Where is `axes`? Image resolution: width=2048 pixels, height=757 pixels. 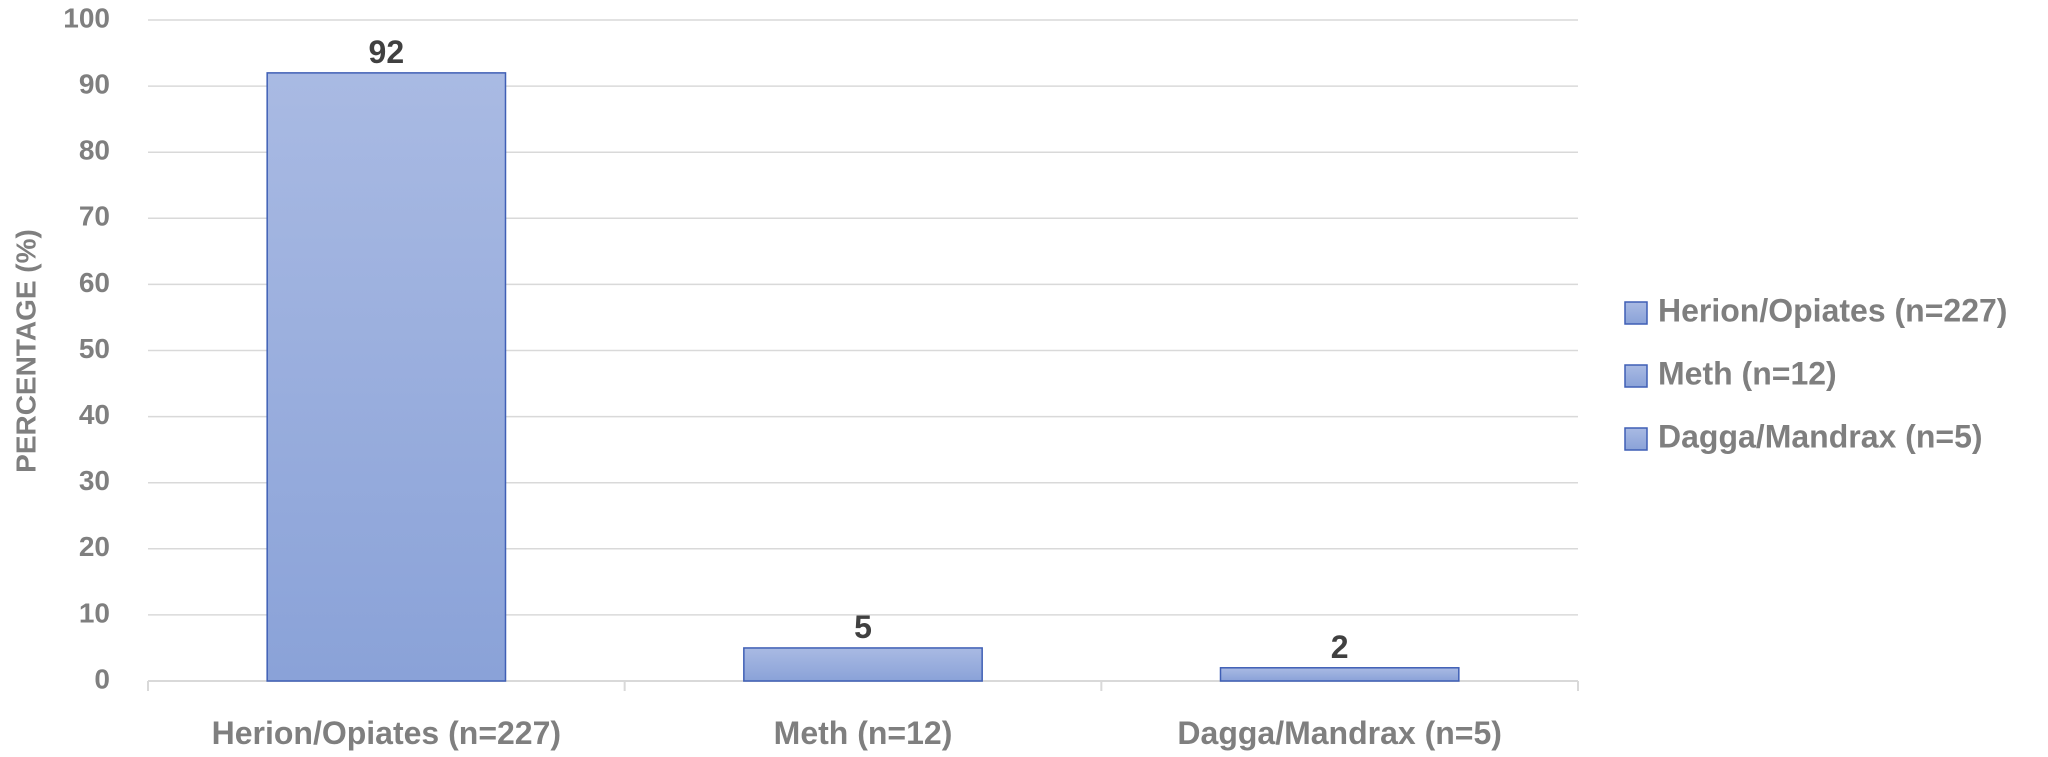 axes is located at coordinates (863, 685).